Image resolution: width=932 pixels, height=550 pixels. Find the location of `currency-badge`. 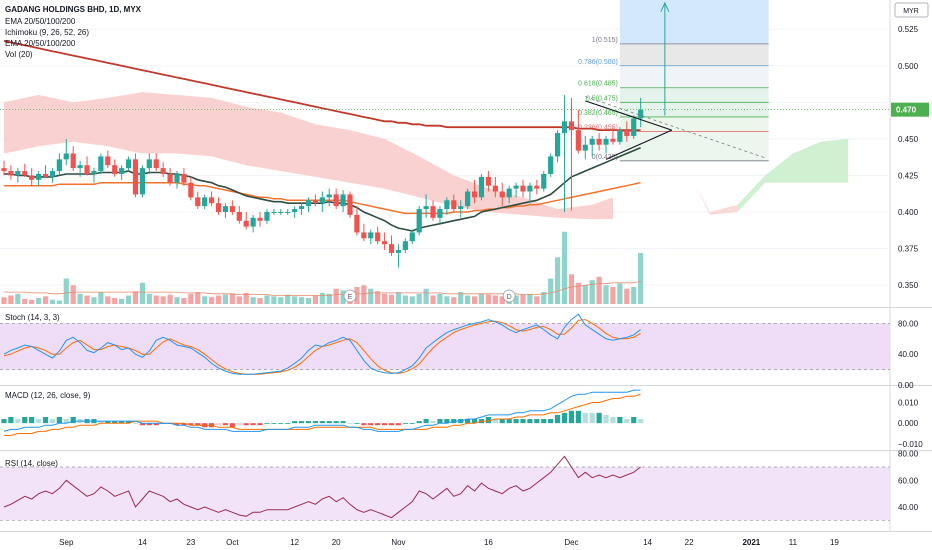

currency-badge is located at coordinates (911, 10).